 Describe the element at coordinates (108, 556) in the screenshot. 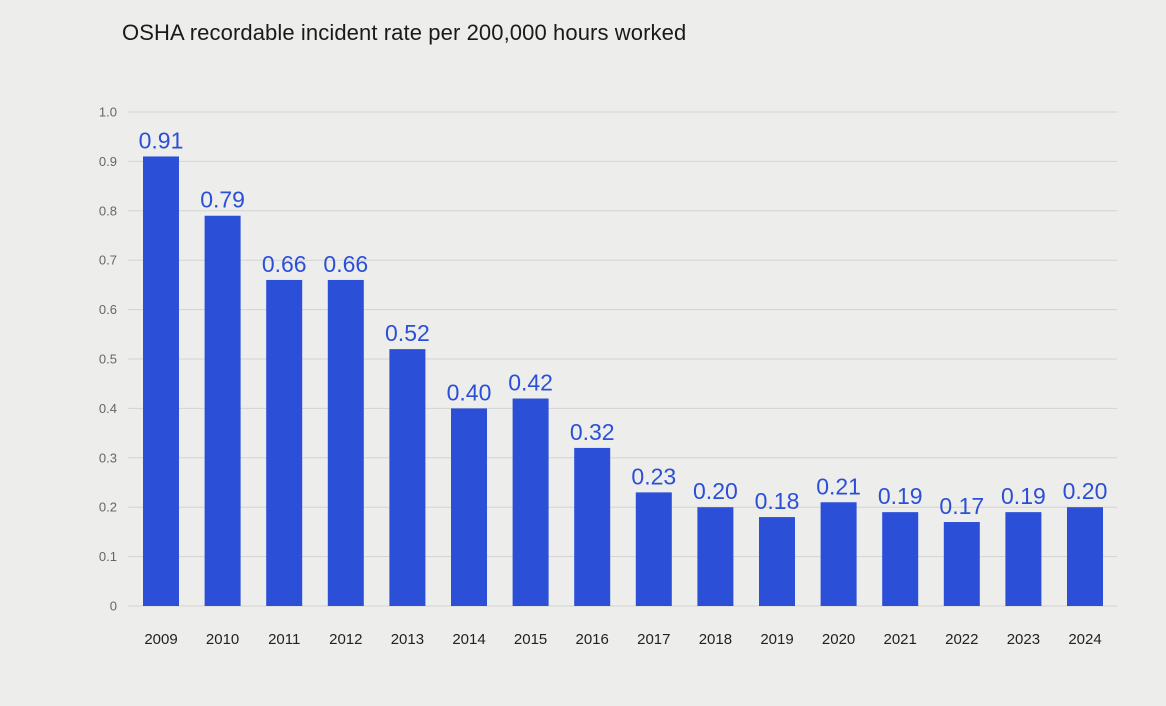

I see `y-tick-label: 0.1` at that location.